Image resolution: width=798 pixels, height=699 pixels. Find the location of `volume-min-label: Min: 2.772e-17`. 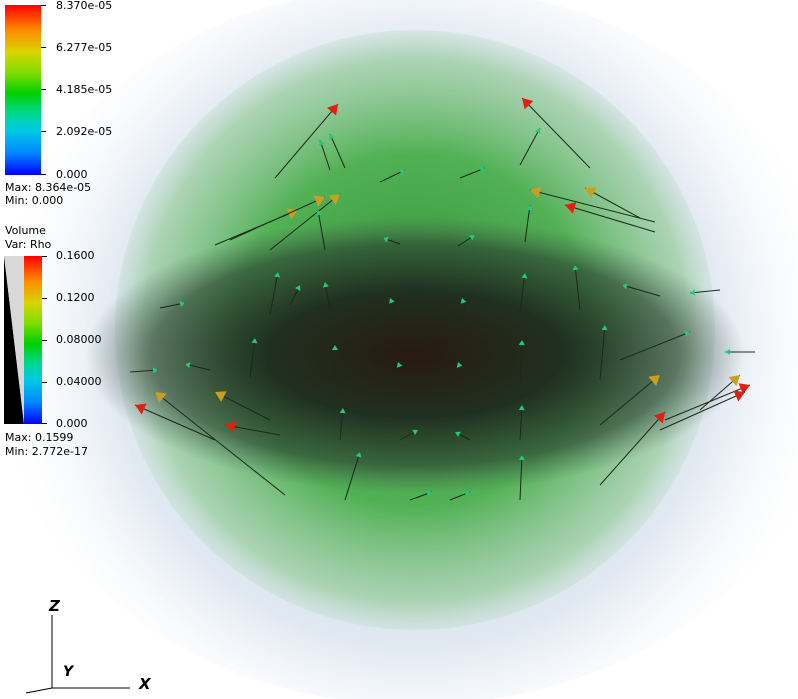

volume-min-label: Min: 2.772e-17 is located at coordinates (46, 451).